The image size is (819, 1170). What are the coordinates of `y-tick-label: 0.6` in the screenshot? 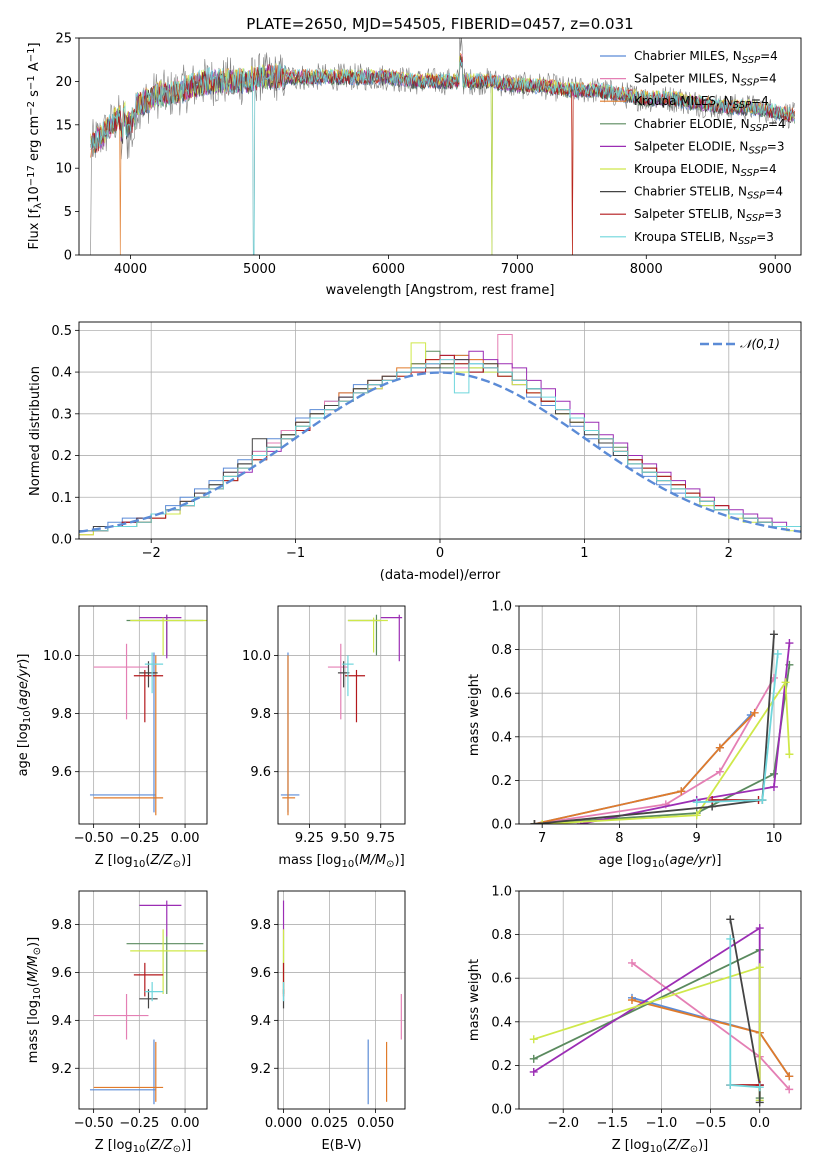 It's located at (501, 979).